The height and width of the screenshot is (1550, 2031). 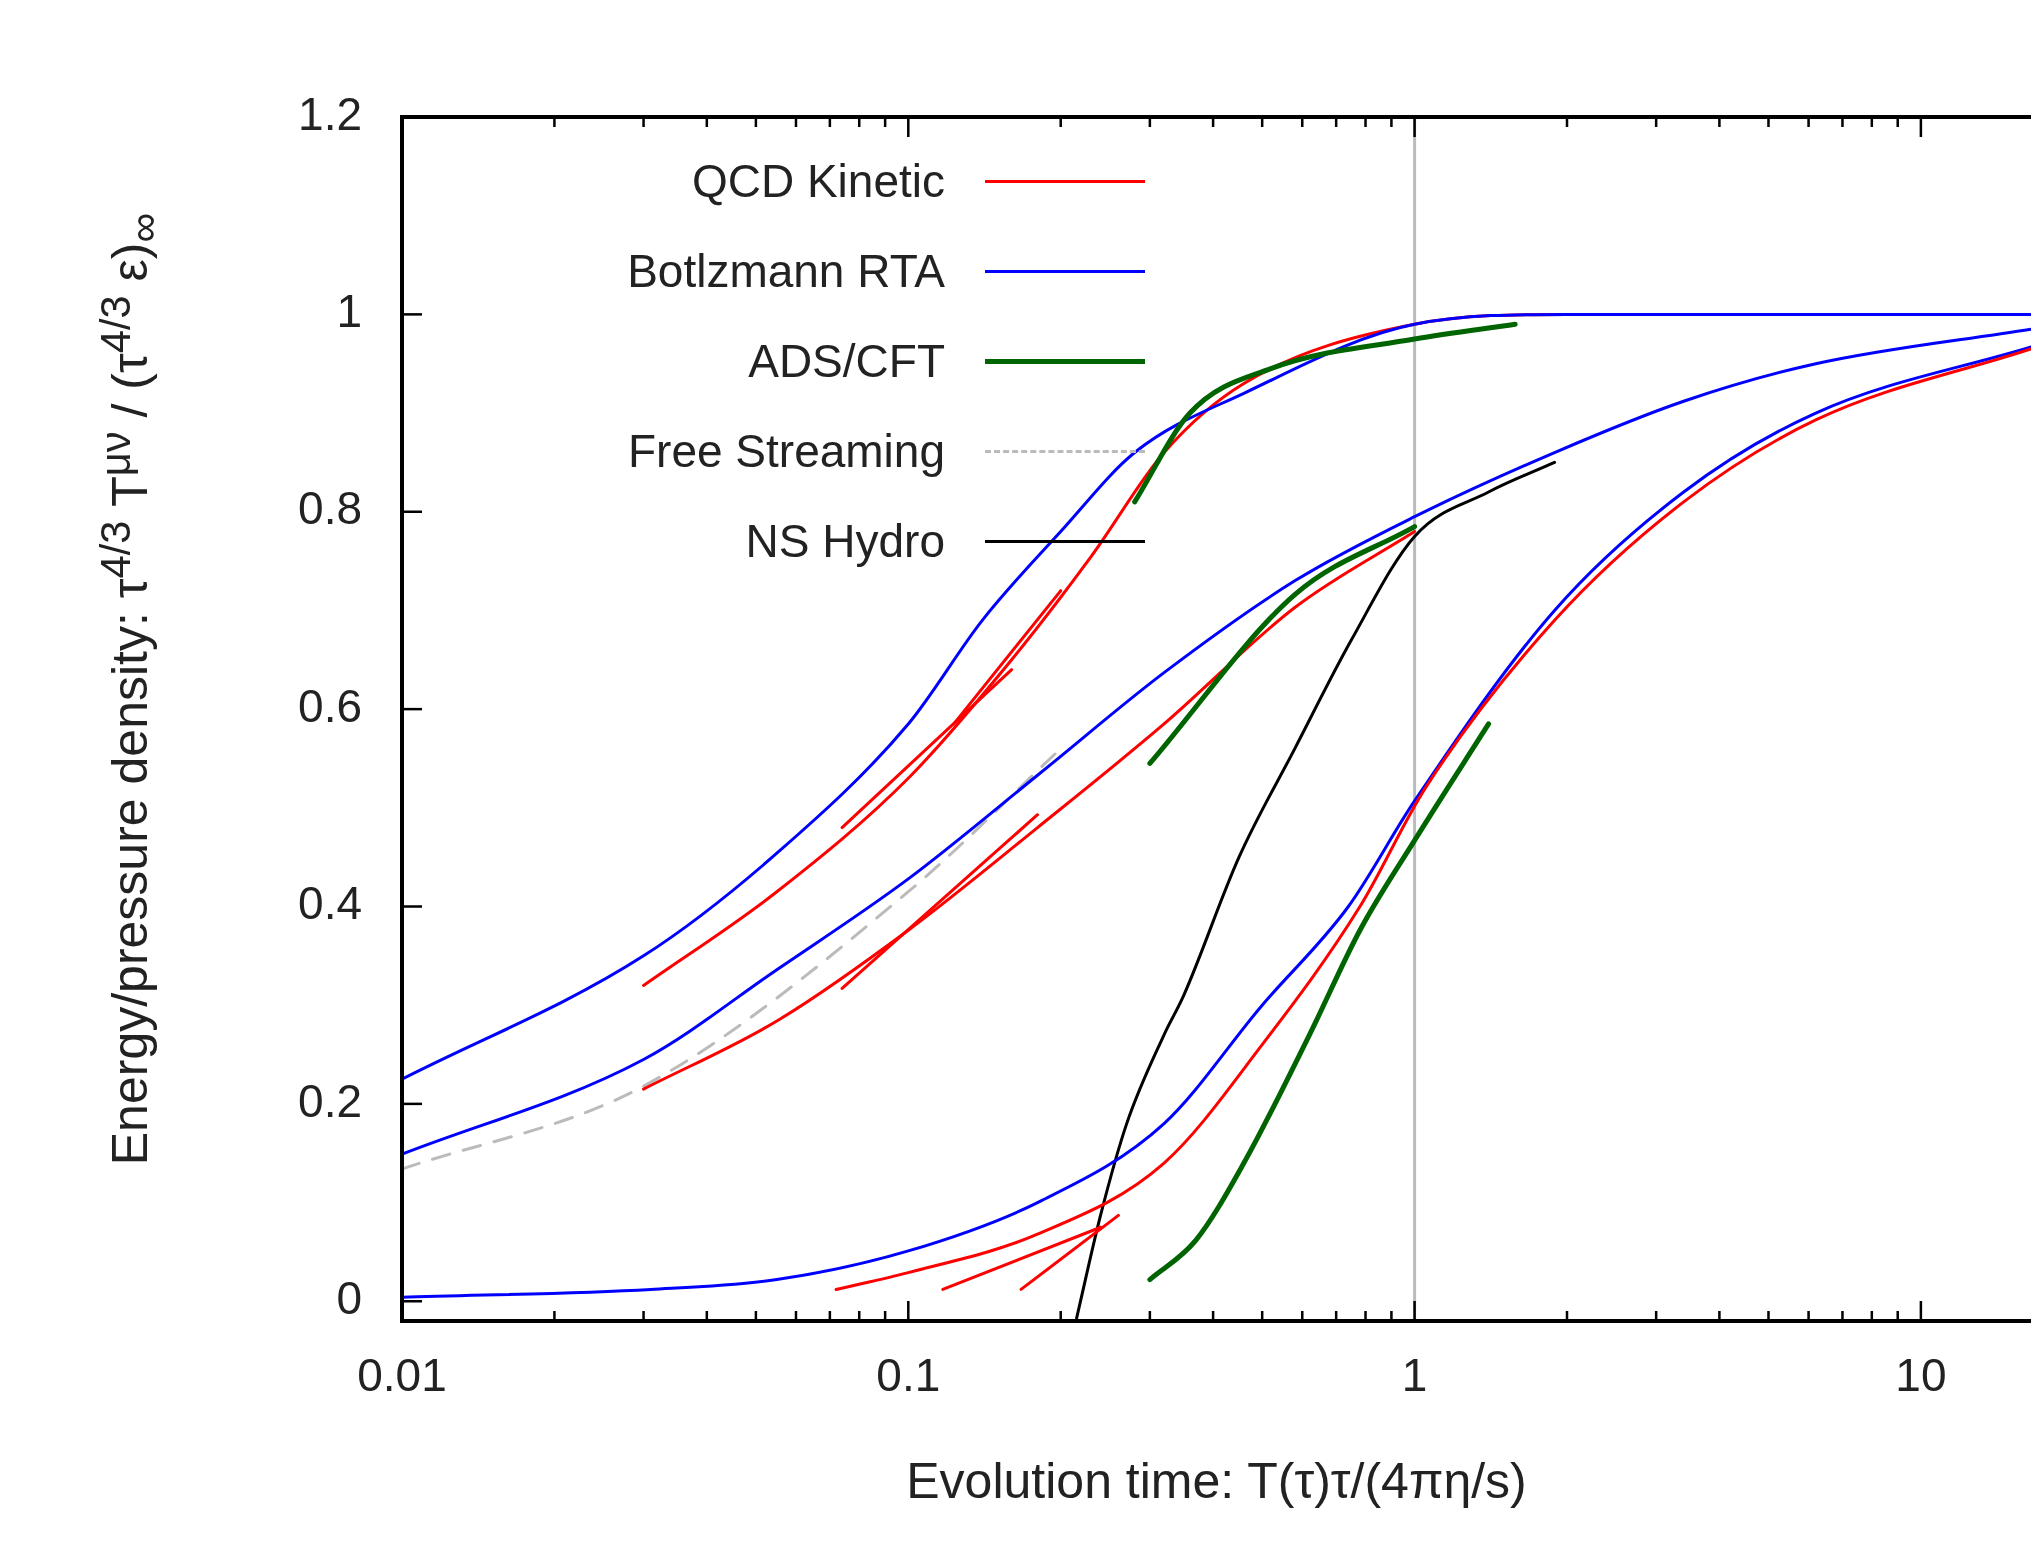 I want to click on y-tick-label: 0.4, so click(x=330, y=903).